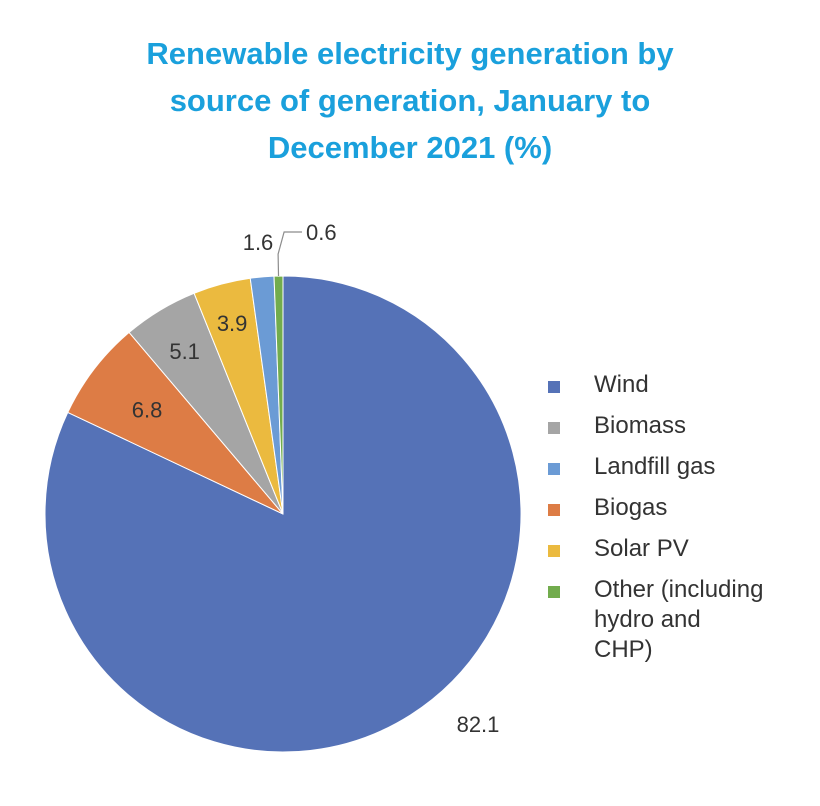  I want to click on legend-label: Wind, so click(684, 385).